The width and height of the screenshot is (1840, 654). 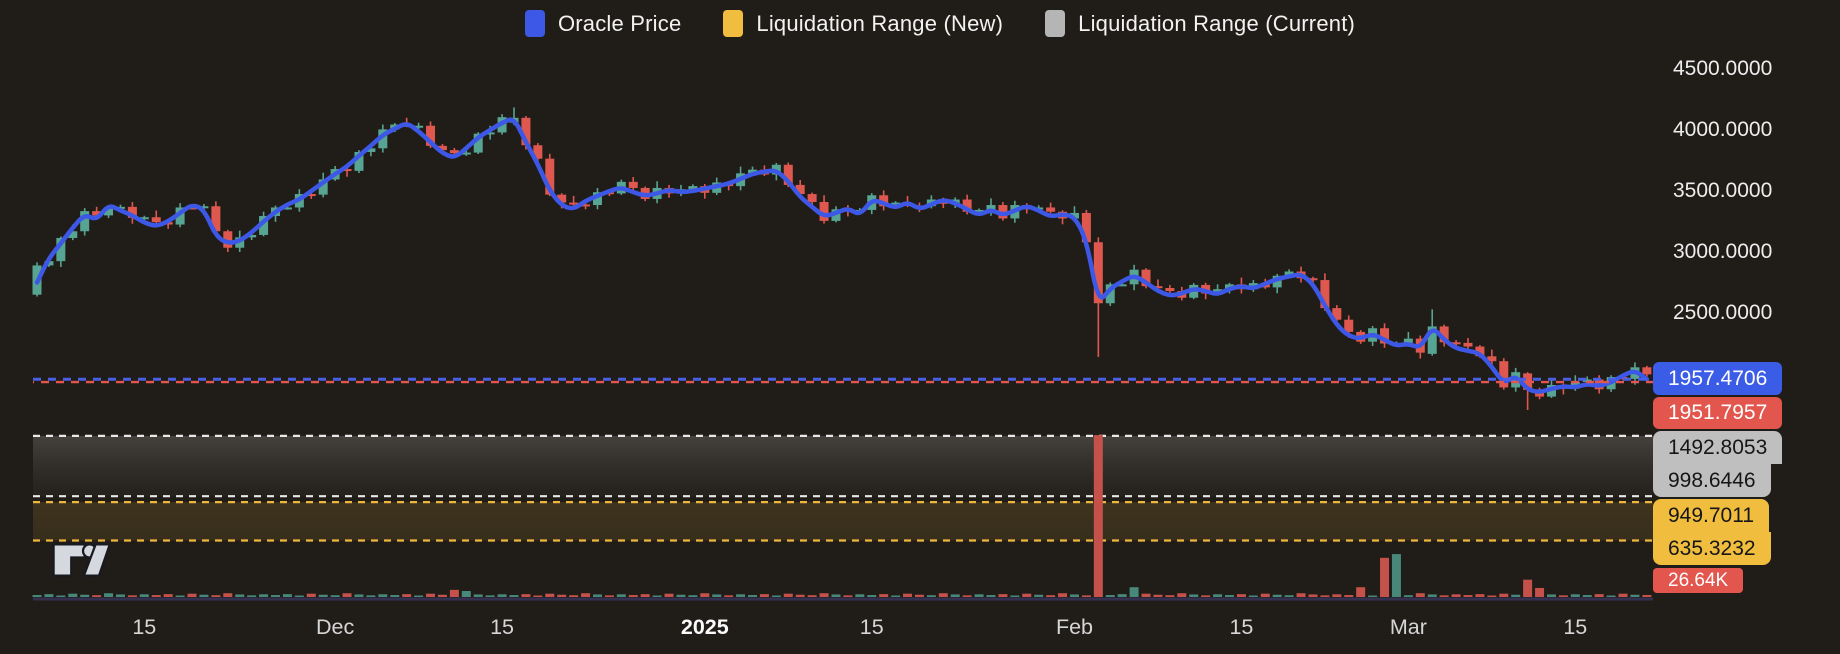 What do you see at coordinates (81, 560) in the screenshot?
I see `tradingview-logo` at bounding box center [81, 560].